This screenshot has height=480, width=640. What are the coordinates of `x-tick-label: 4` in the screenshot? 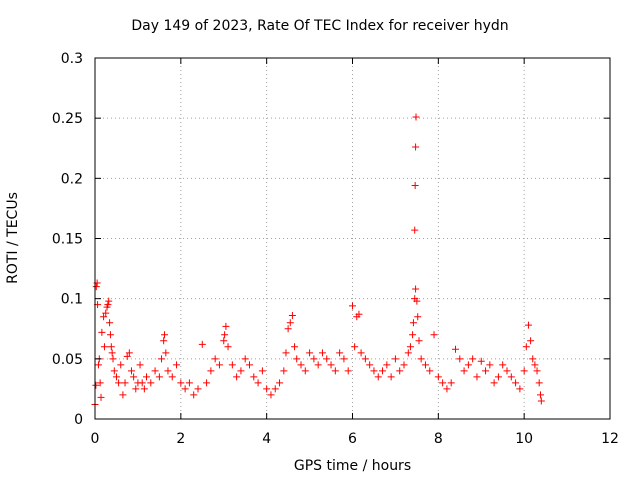 It's located at (266, 439).